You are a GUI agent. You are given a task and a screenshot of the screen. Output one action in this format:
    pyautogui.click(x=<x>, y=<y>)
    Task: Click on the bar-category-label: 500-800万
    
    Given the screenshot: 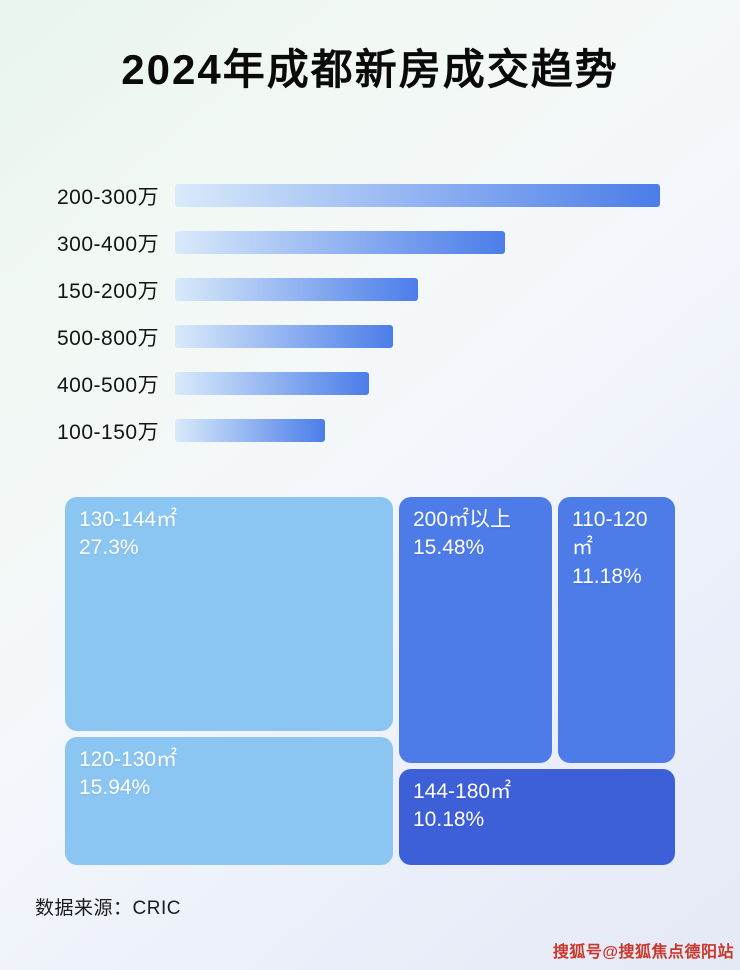 What is the action you would take?
    pyautogui.click(x=108, y=338)
    